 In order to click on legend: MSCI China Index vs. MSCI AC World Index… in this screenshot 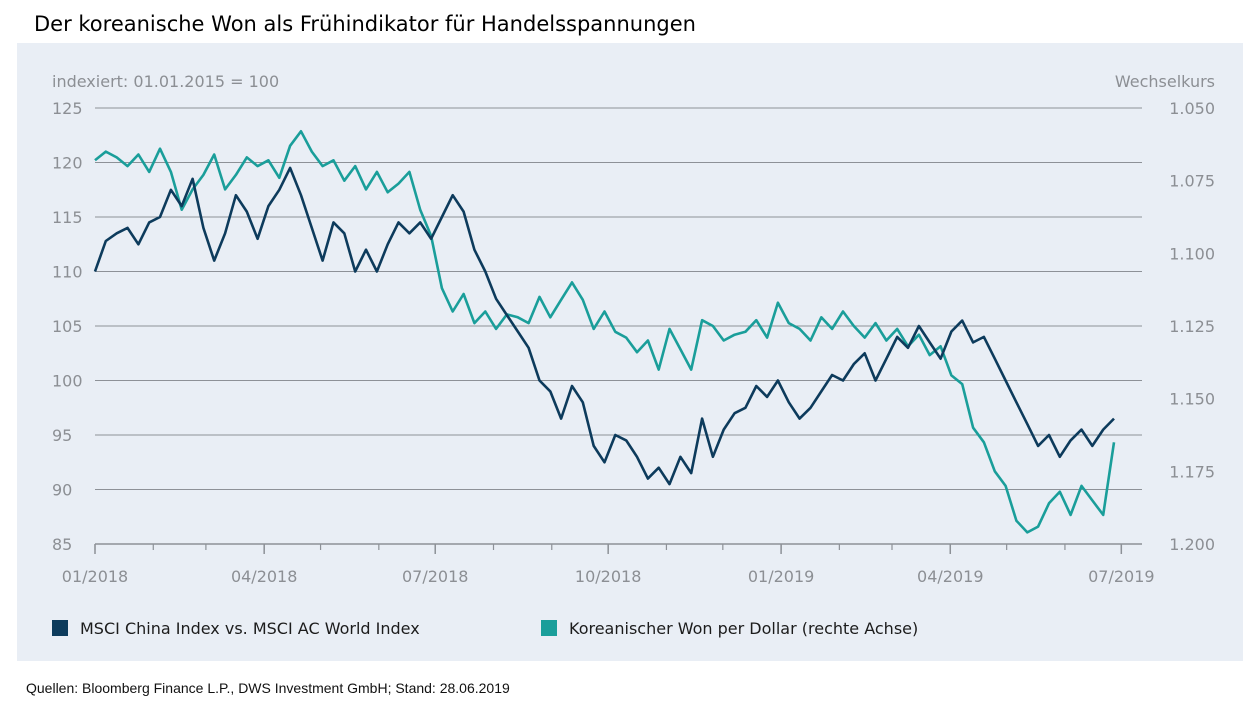, I will do `click(485, 628)`.